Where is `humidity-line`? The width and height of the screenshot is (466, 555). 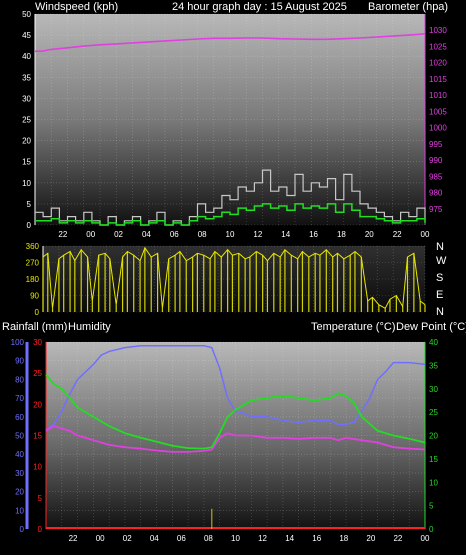 humidity-line is located at coordinates (235, 387).